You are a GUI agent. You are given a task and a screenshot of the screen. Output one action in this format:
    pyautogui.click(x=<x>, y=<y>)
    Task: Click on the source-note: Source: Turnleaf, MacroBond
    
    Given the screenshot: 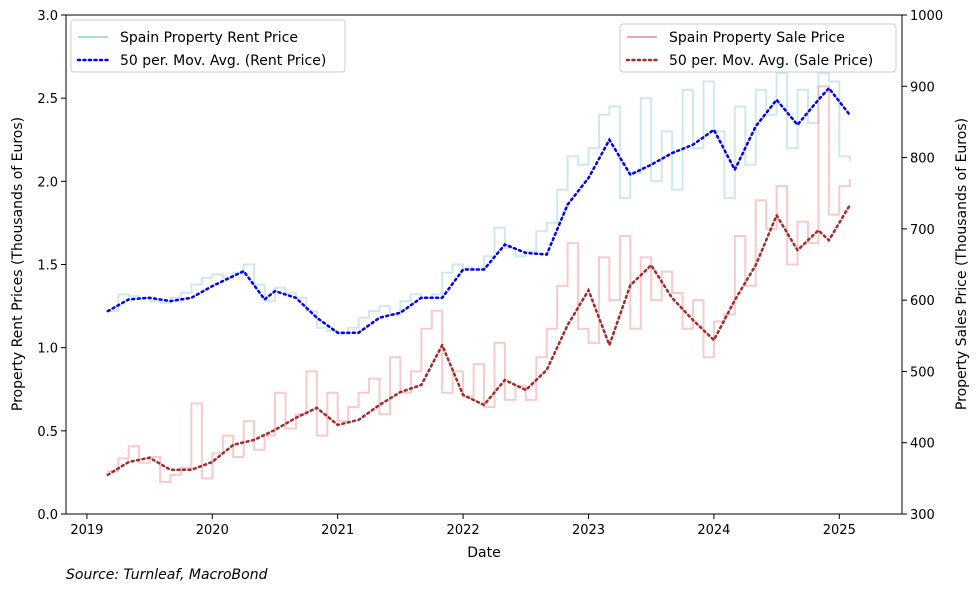 What is the action you would take?
    pyautogui.click(x=167, y=575)
    